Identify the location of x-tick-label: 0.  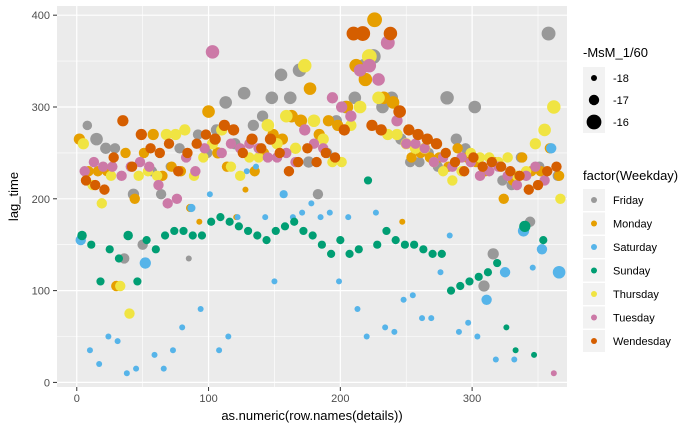
(77, 399).